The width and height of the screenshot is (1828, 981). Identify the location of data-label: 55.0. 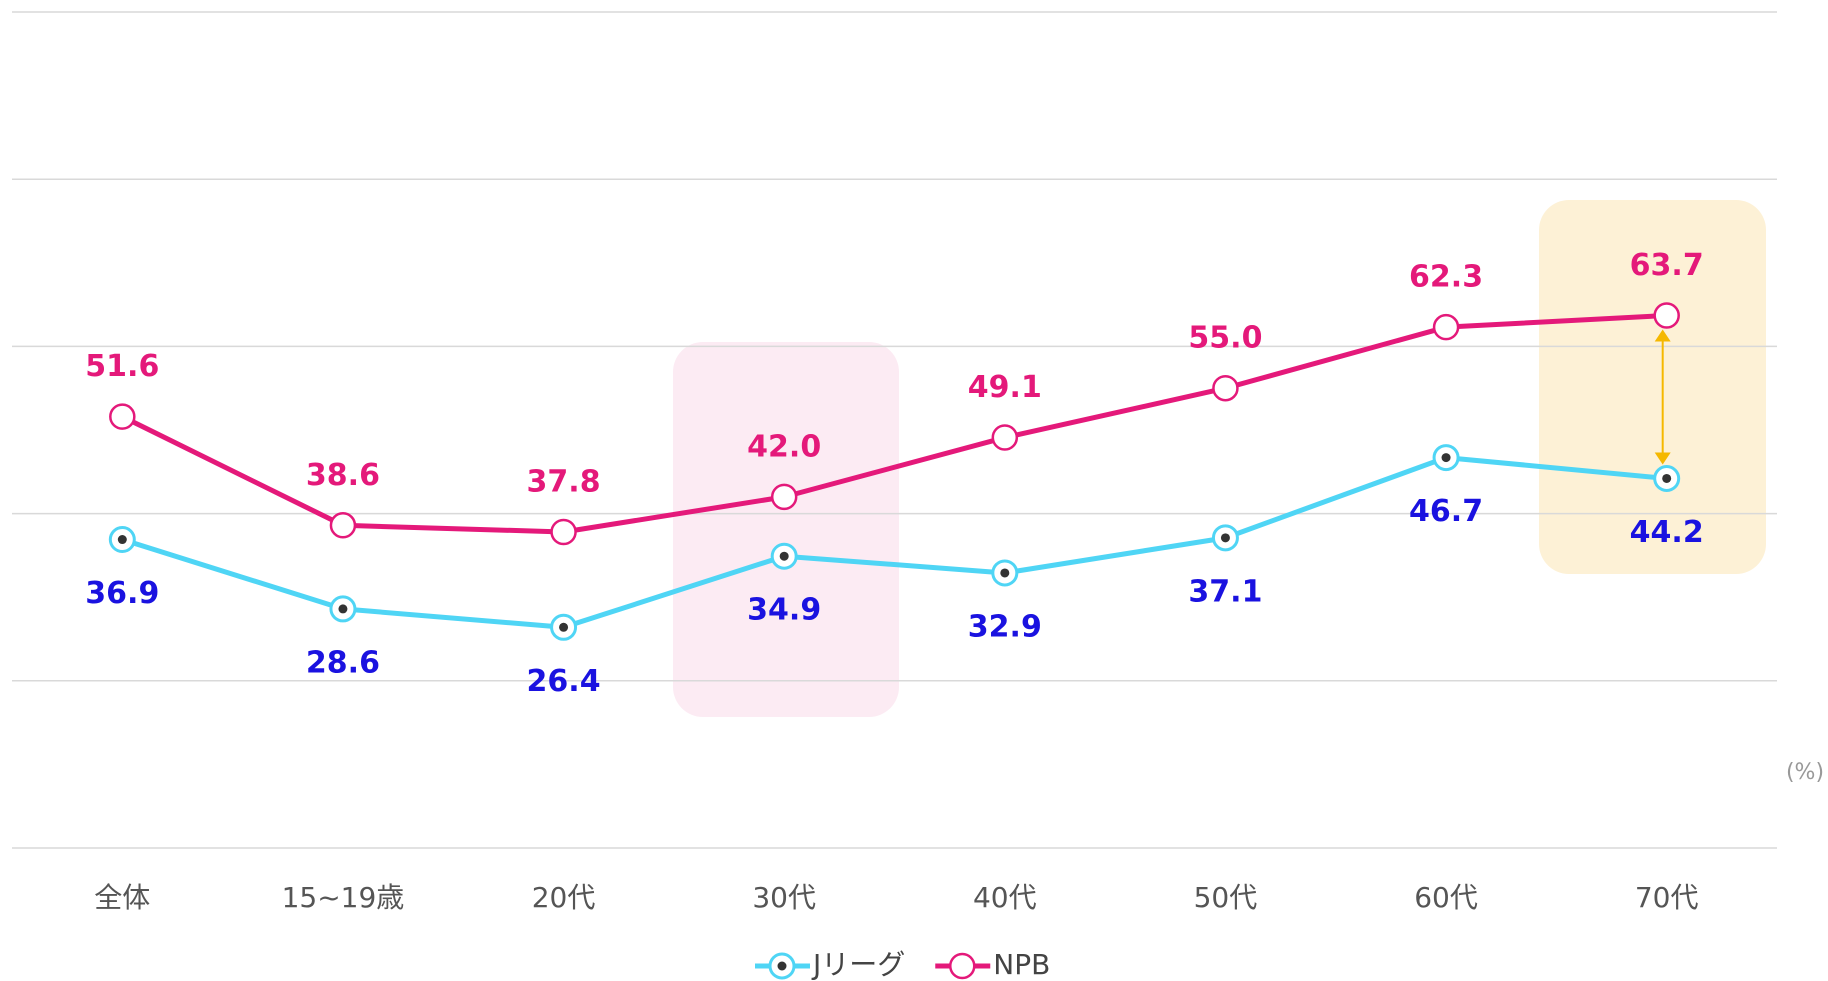
(1225, 338).